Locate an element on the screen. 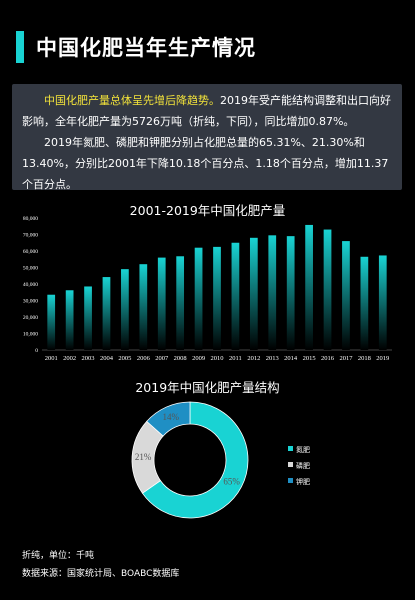  y-tick-label: 30,000 is located at coordinates (30, 302).